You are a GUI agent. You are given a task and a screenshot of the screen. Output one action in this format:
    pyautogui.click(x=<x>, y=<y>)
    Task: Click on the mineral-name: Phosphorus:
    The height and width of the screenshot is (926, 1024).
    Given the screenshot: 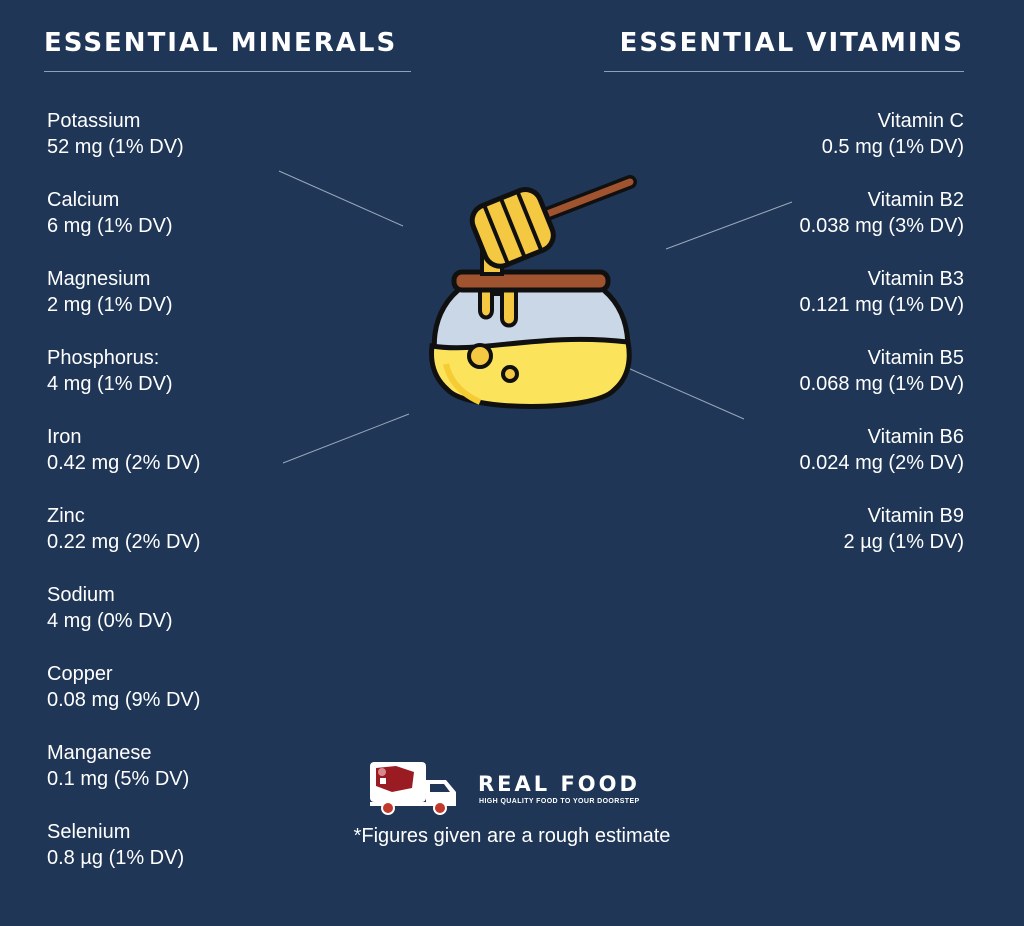 What is the action you would take?
    pyautogui.click(x=103, y=358)
    